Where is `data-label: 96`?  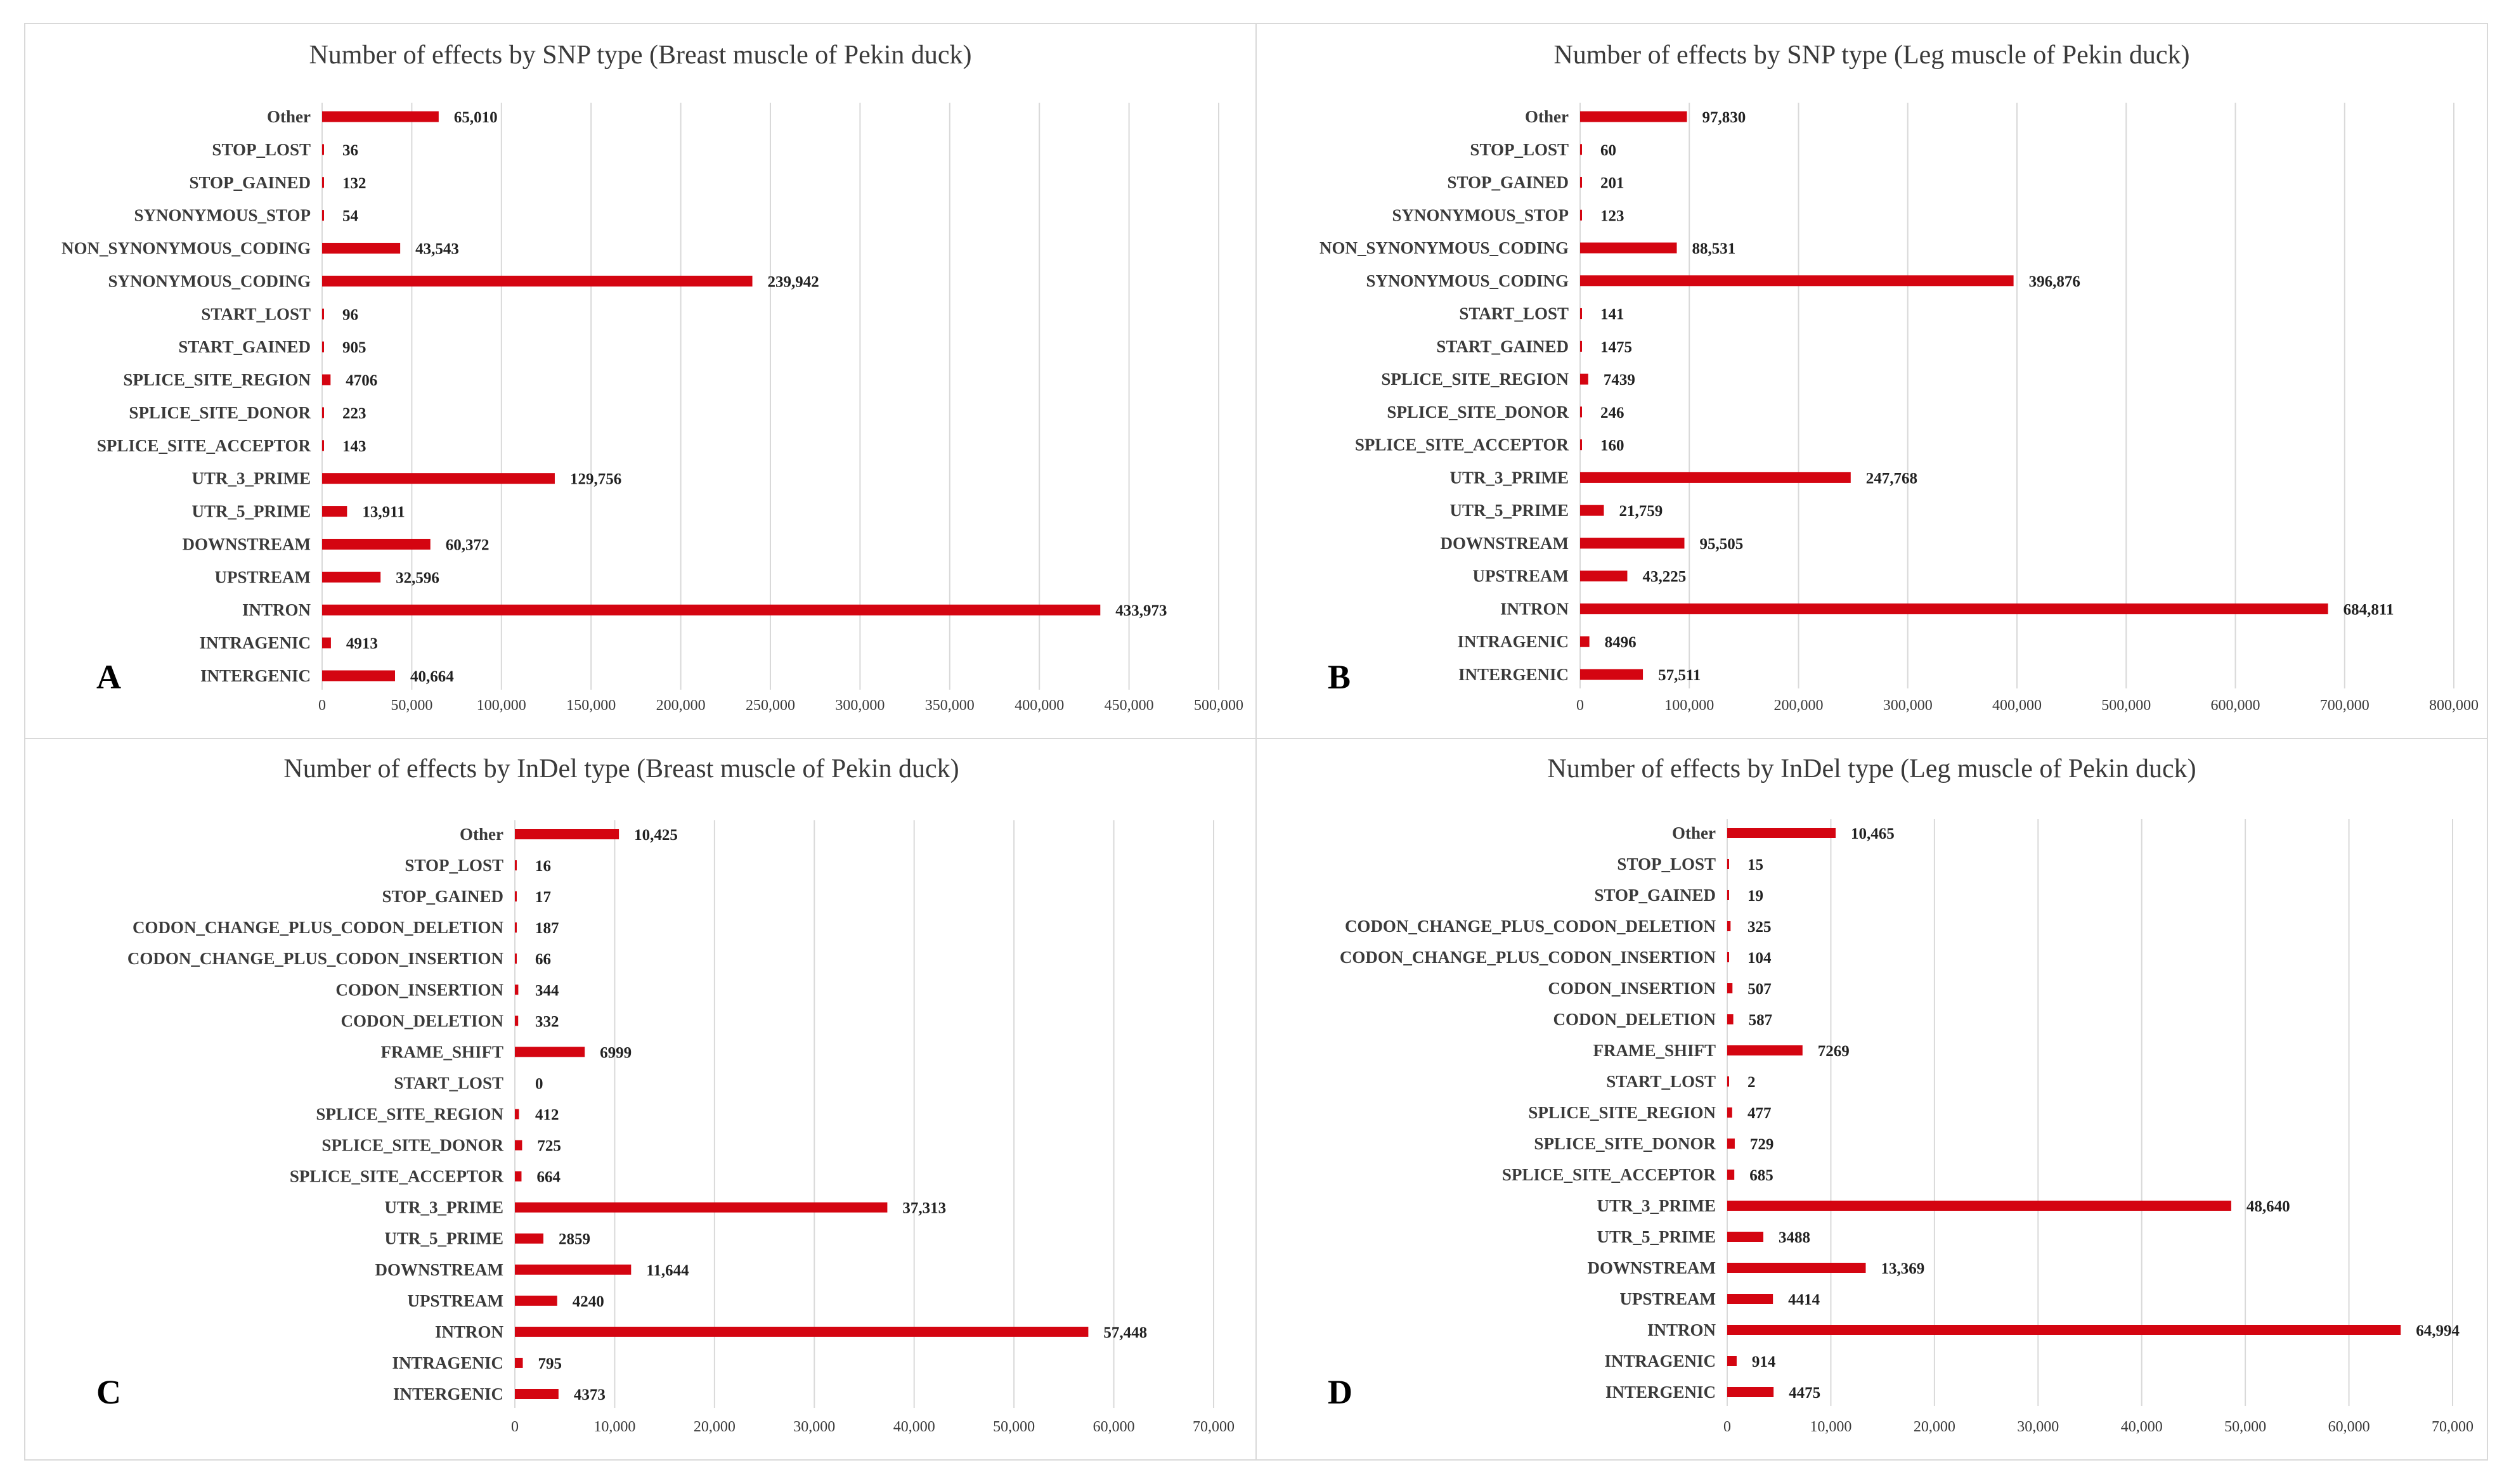 data-label: 96 is located at coordinates (350, 315).